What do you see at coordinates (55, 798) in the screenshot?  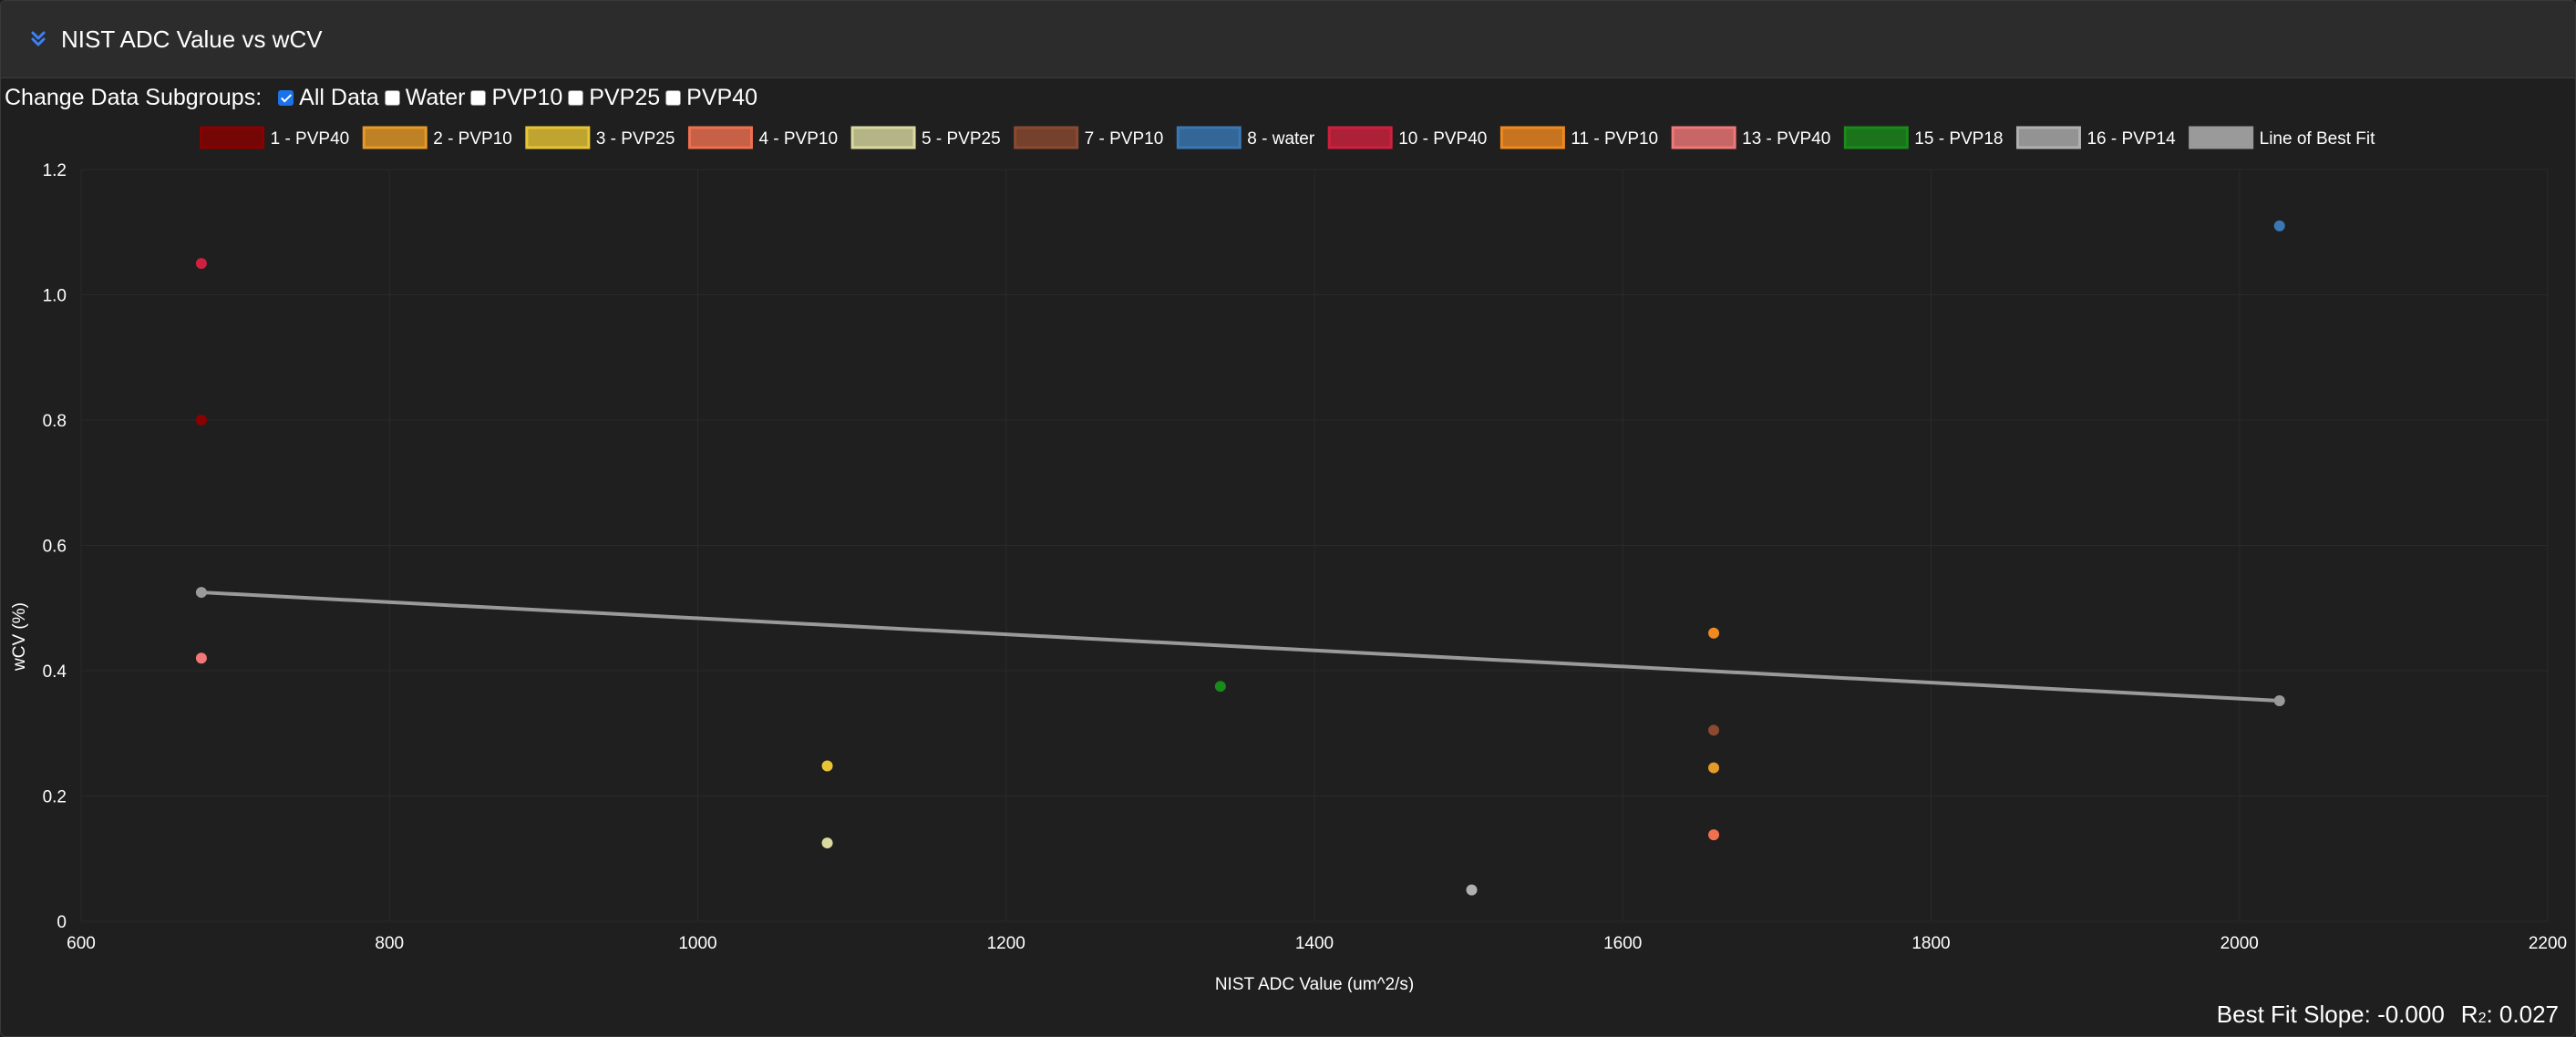 I see `y-tick-label: 0.2` at bounding box center [55, 798].